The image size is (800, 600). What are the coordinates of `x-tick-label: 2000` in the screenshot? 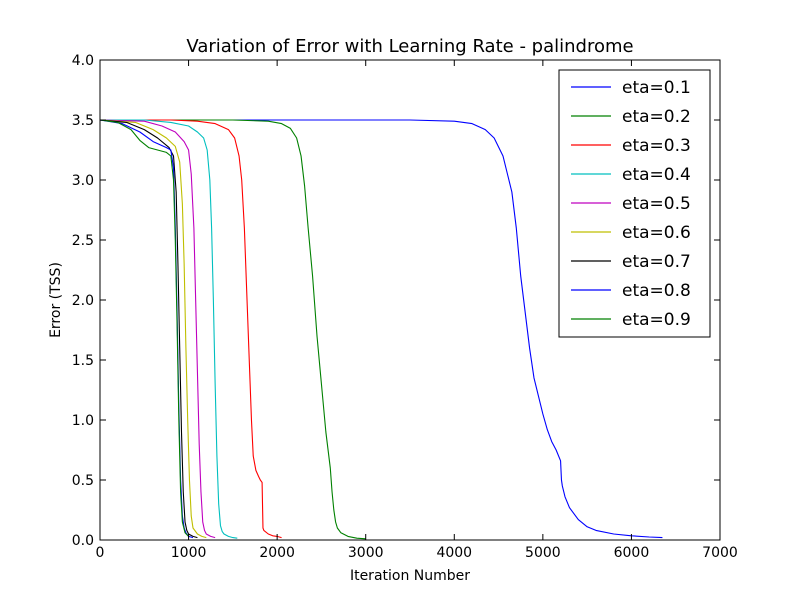 It's located at (277, 553).